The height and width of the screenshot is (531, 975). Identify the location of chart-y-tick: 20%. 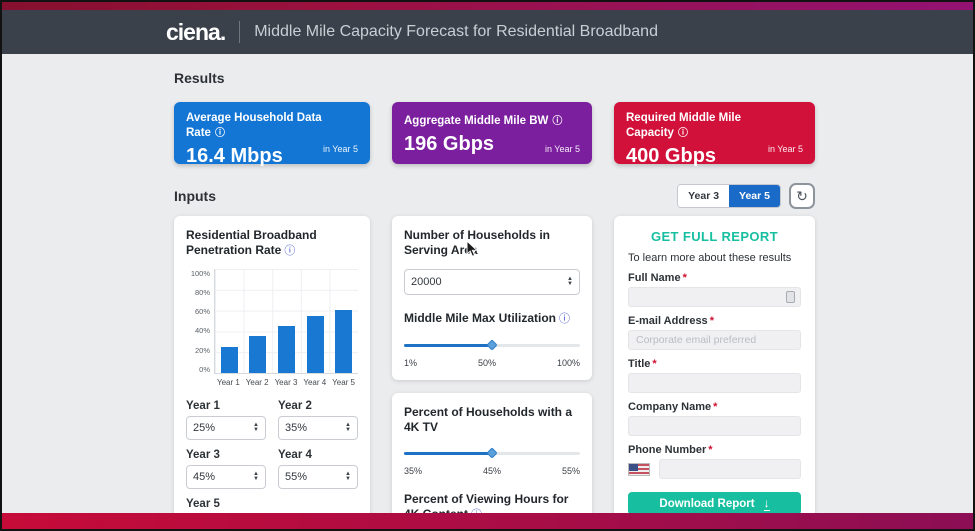
(202, 350).